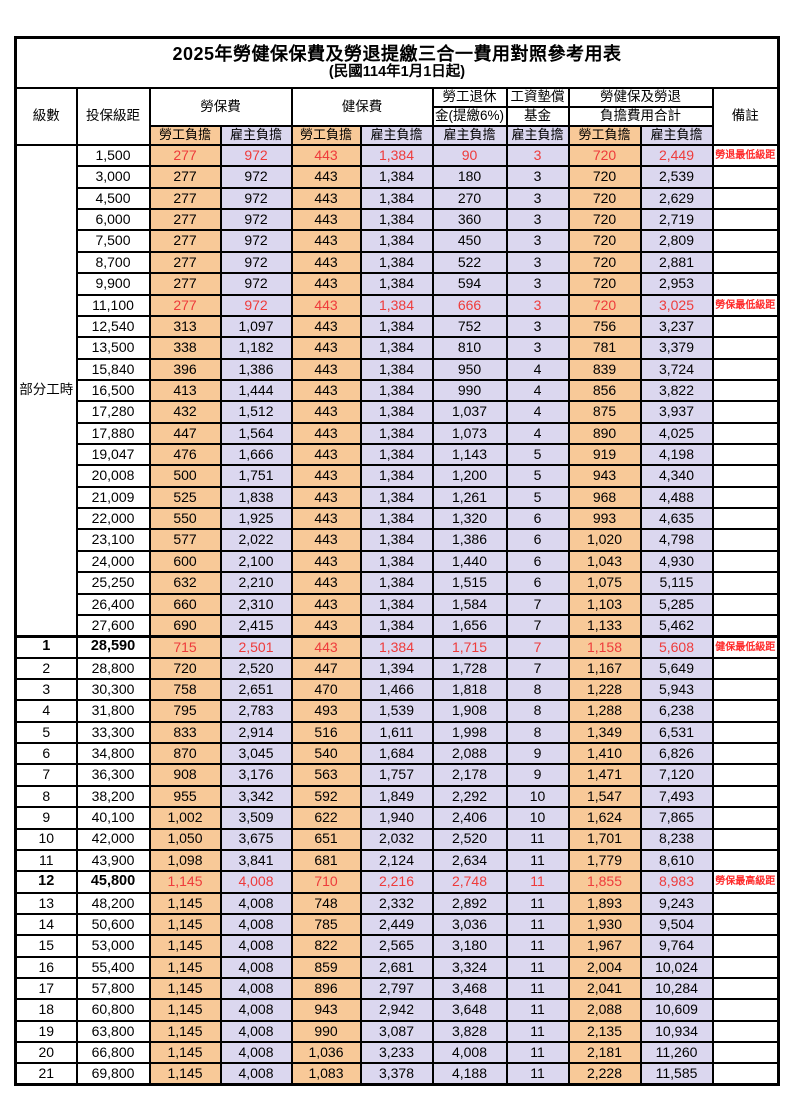  What do you see at coordinates (398, 433) in the screenshot?
I see `table-row: 17,880 447 1,564 443 1,384 1,073 4 890 4,025` at bounding box center [398, 433].